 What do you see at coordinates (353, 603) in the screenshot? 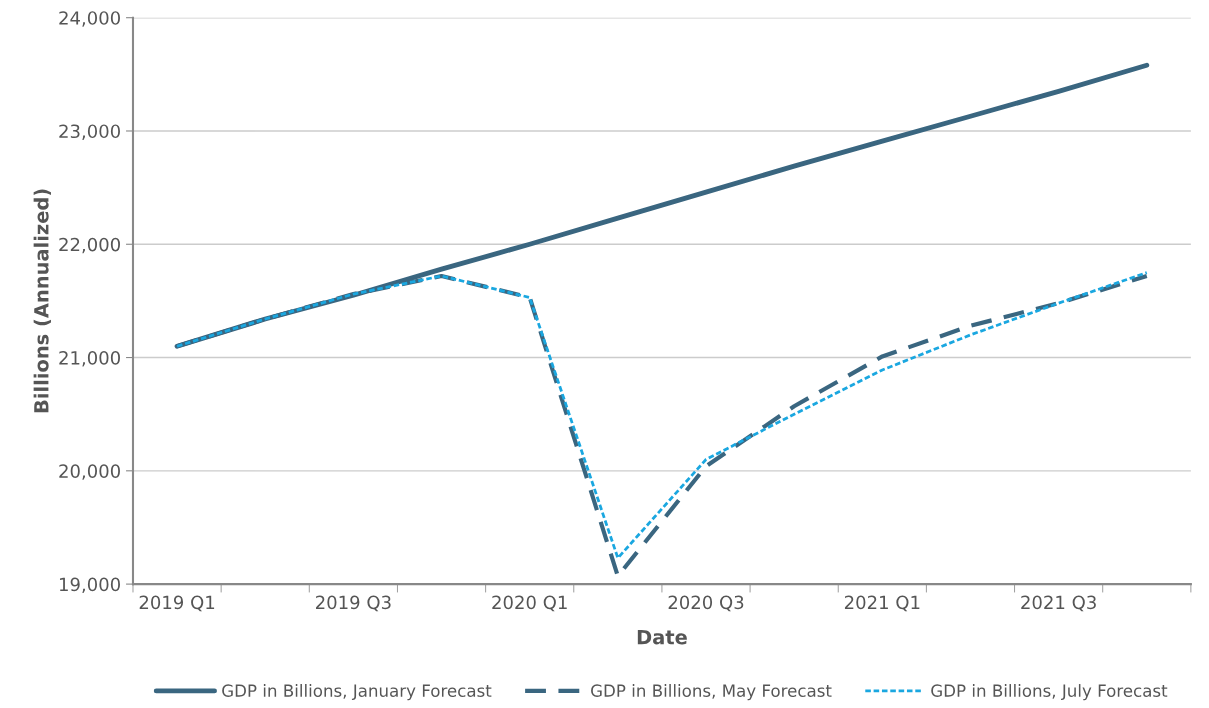
I see `x-tick-label: 2019 Q3` at bounding box center [353, 603].